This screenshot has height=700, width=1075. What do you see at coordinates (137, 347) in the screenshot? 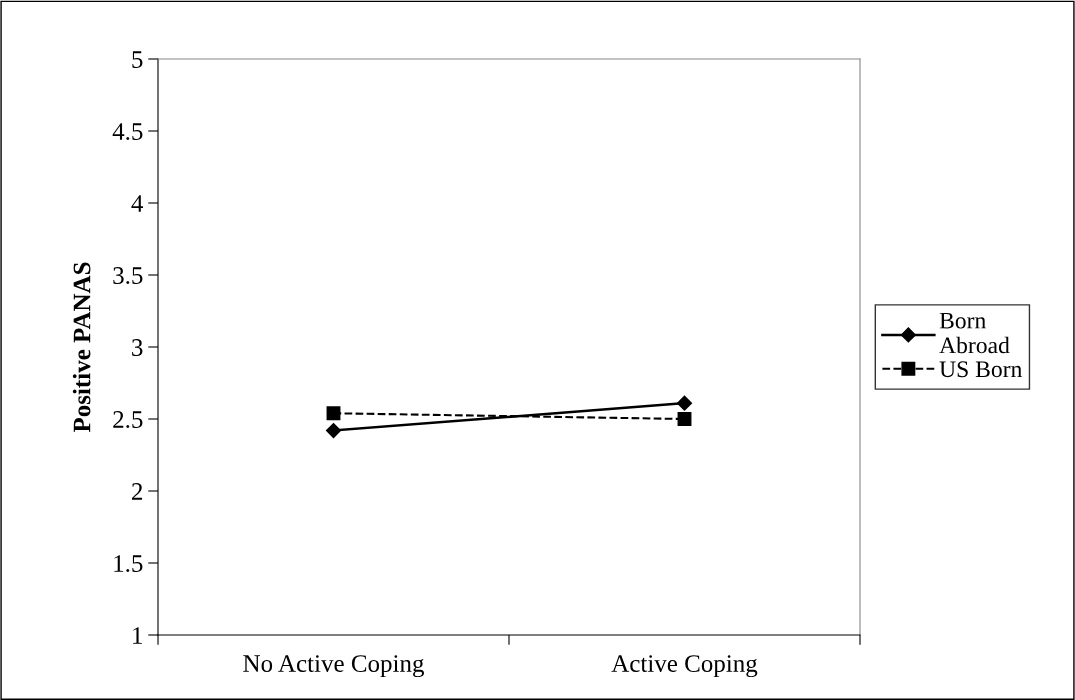
I see `y-tick-label: 3` at bounding box center [137, 347].